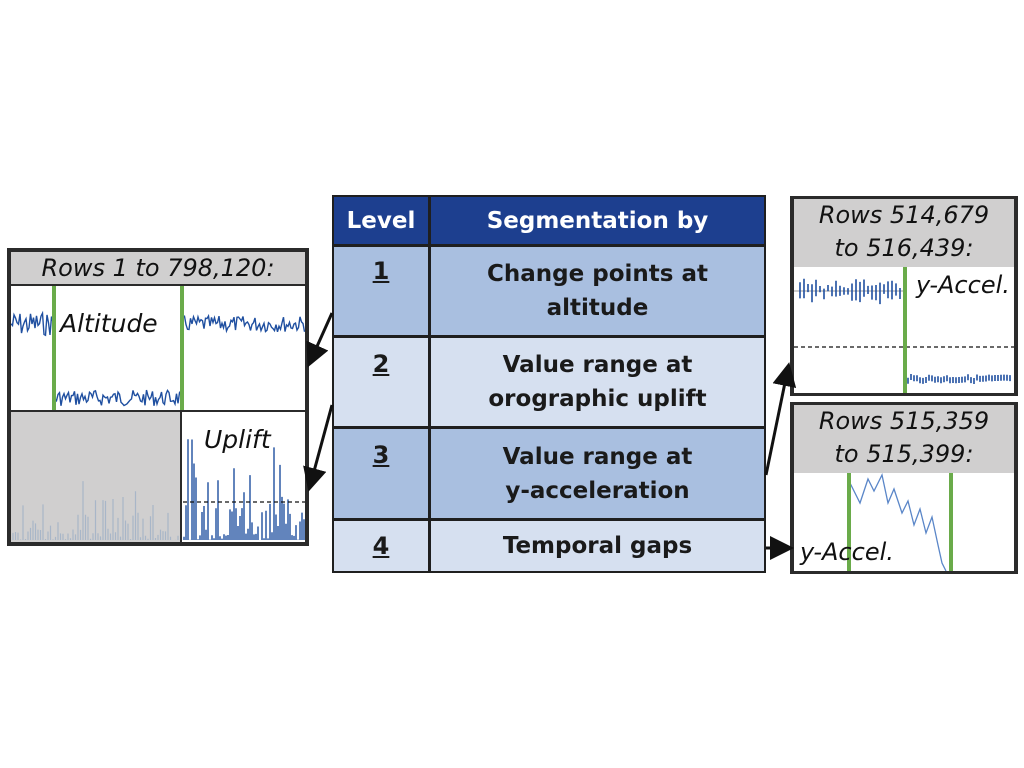 The image size is (1024, 768). I want to click on table-row-1-segmentation: Change points at altitude, so click(597, 291).